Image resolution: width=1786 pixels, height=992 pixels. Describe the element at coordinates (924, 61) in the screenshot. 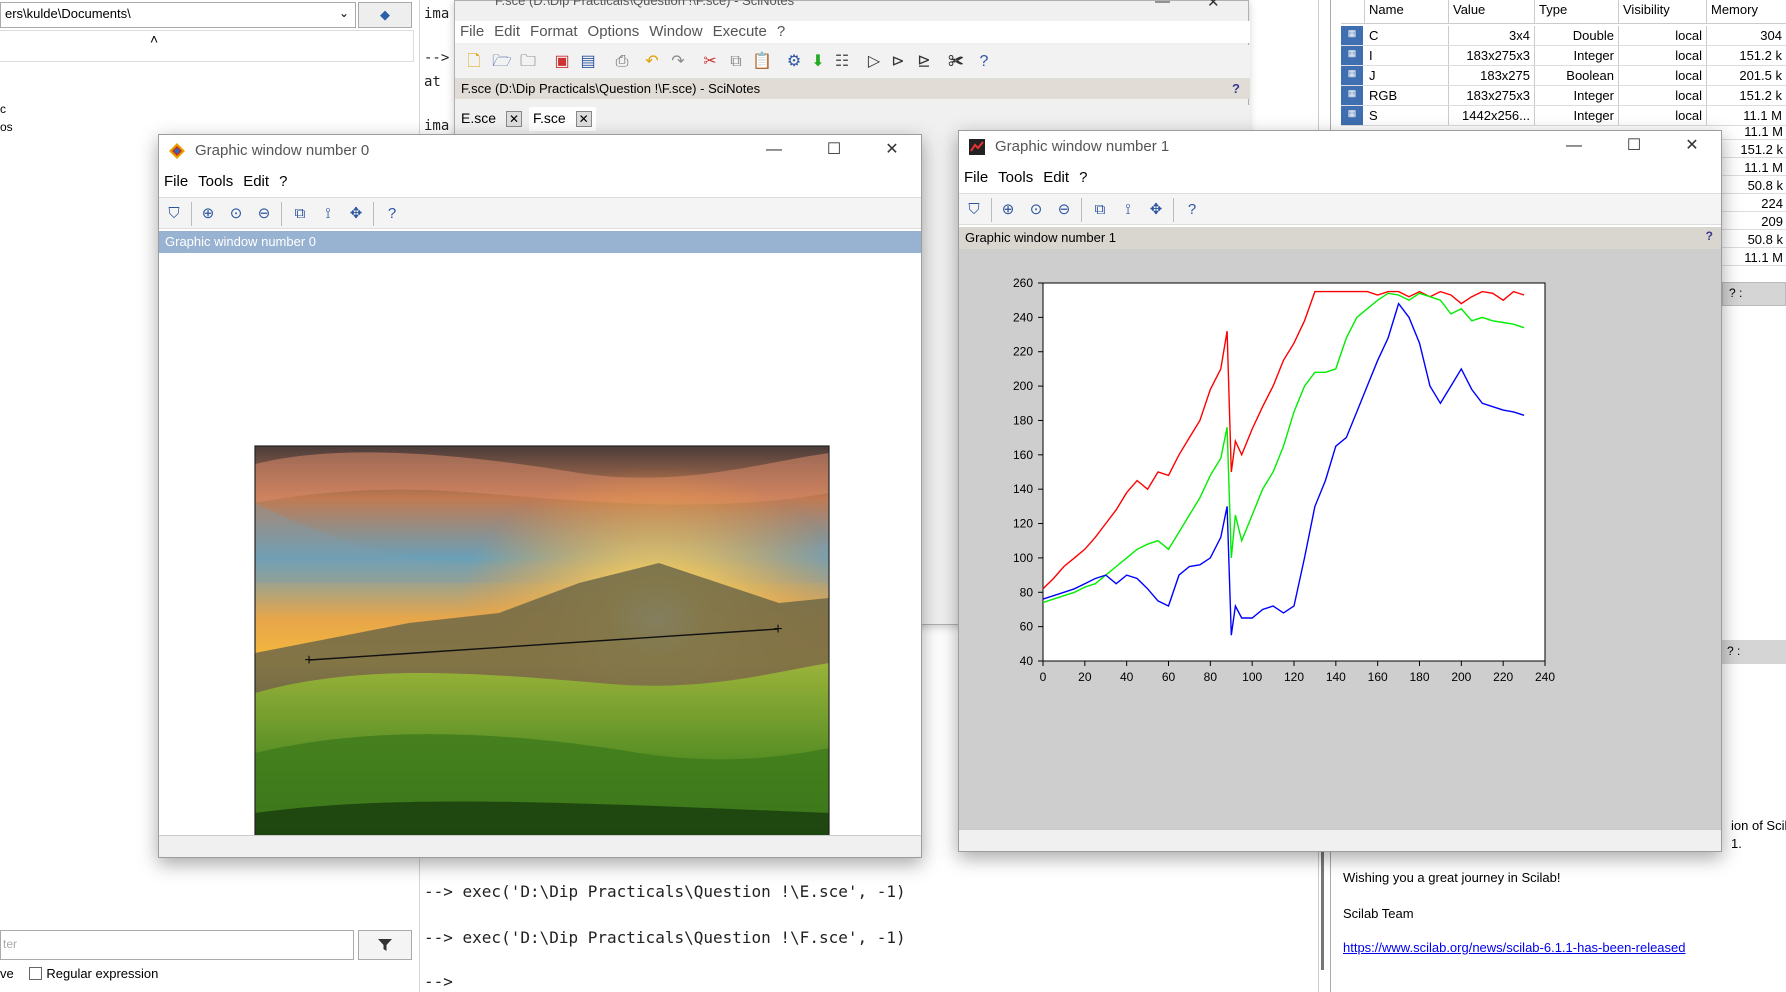

I see `execute-file-icon: ⊵` at that location.